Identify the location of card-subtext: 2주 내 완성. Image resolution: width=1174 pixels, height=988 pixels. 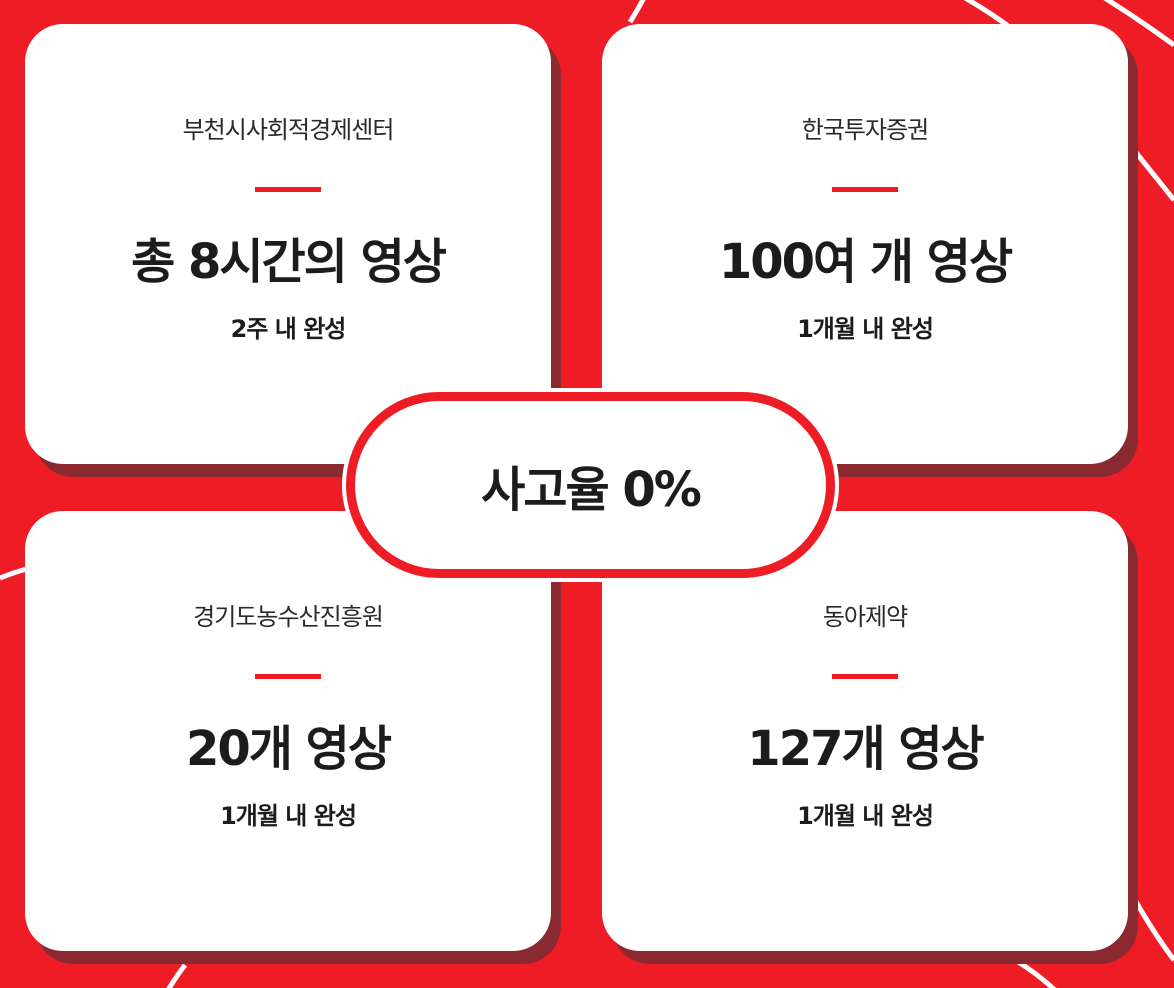
(288, 329).